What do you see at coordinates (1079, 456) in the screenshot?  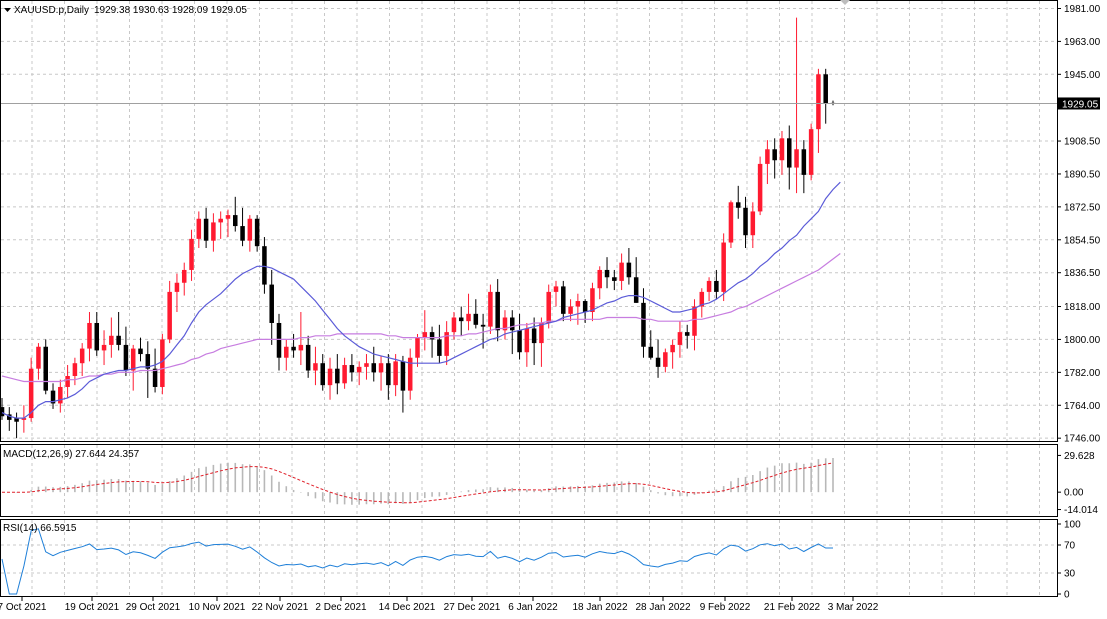 I see `macd-tick-label: 29.628` at bounding box center [1079, 456].